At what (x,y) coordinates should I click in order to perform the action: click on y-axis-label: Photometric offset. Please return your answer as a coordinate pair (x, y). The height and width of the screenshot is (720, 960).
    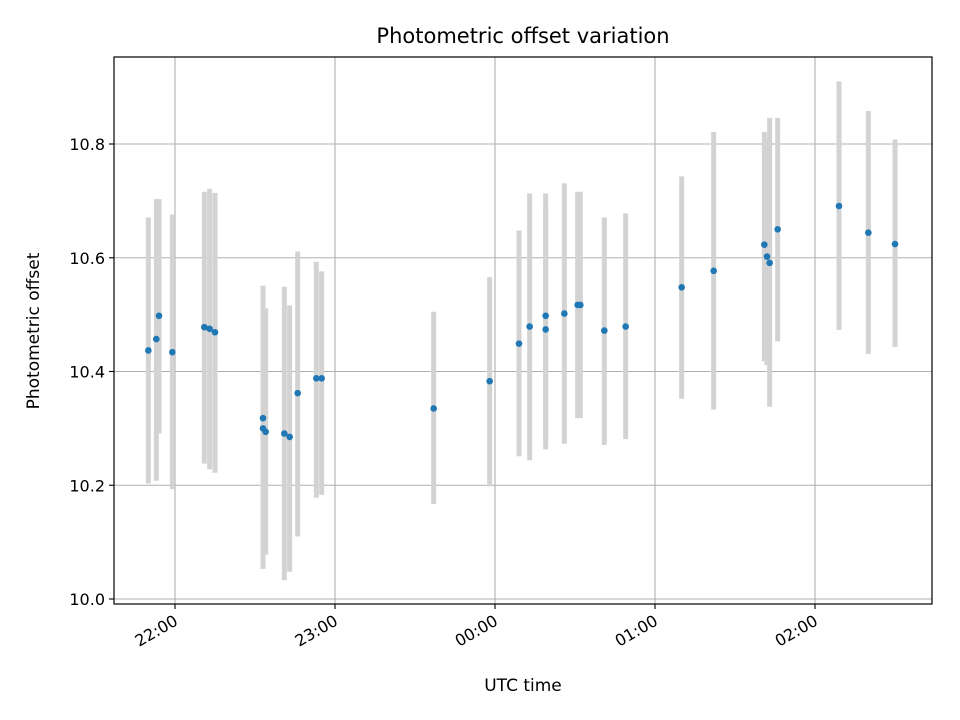
    Looking at the image, I should click on (34, 330).